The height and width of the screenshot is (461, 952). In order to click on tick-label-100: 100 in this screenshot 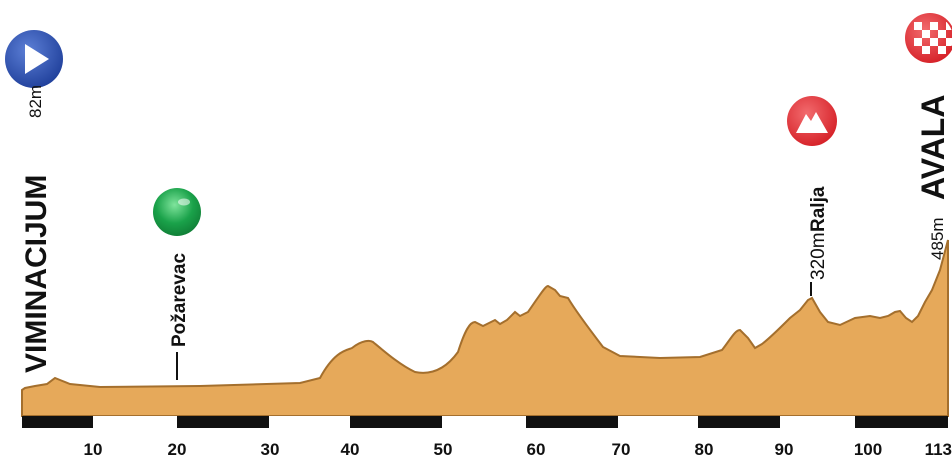, I will do `click(868, 449)`.